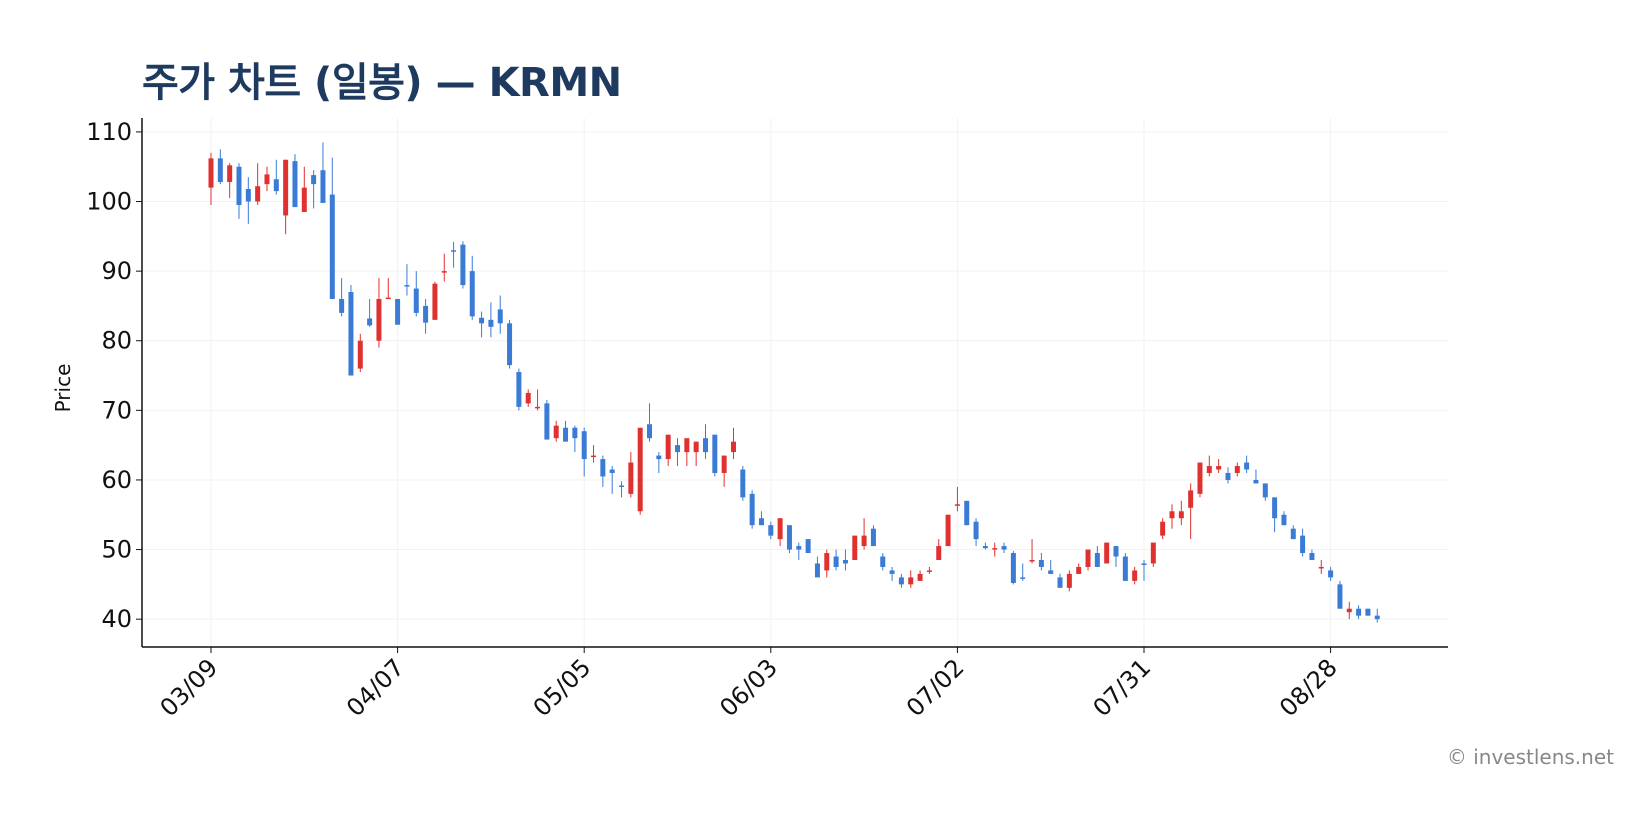  What do you see at coordinates (189, 687) in the screenshot?
I see `x-tick-label: 03/09` at bounding box center [189, 687].